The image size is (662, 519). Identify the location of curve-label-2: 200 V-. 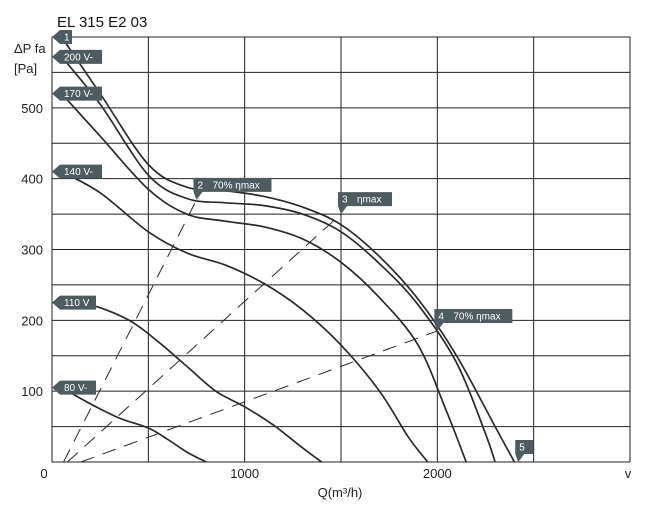
(77, 56).